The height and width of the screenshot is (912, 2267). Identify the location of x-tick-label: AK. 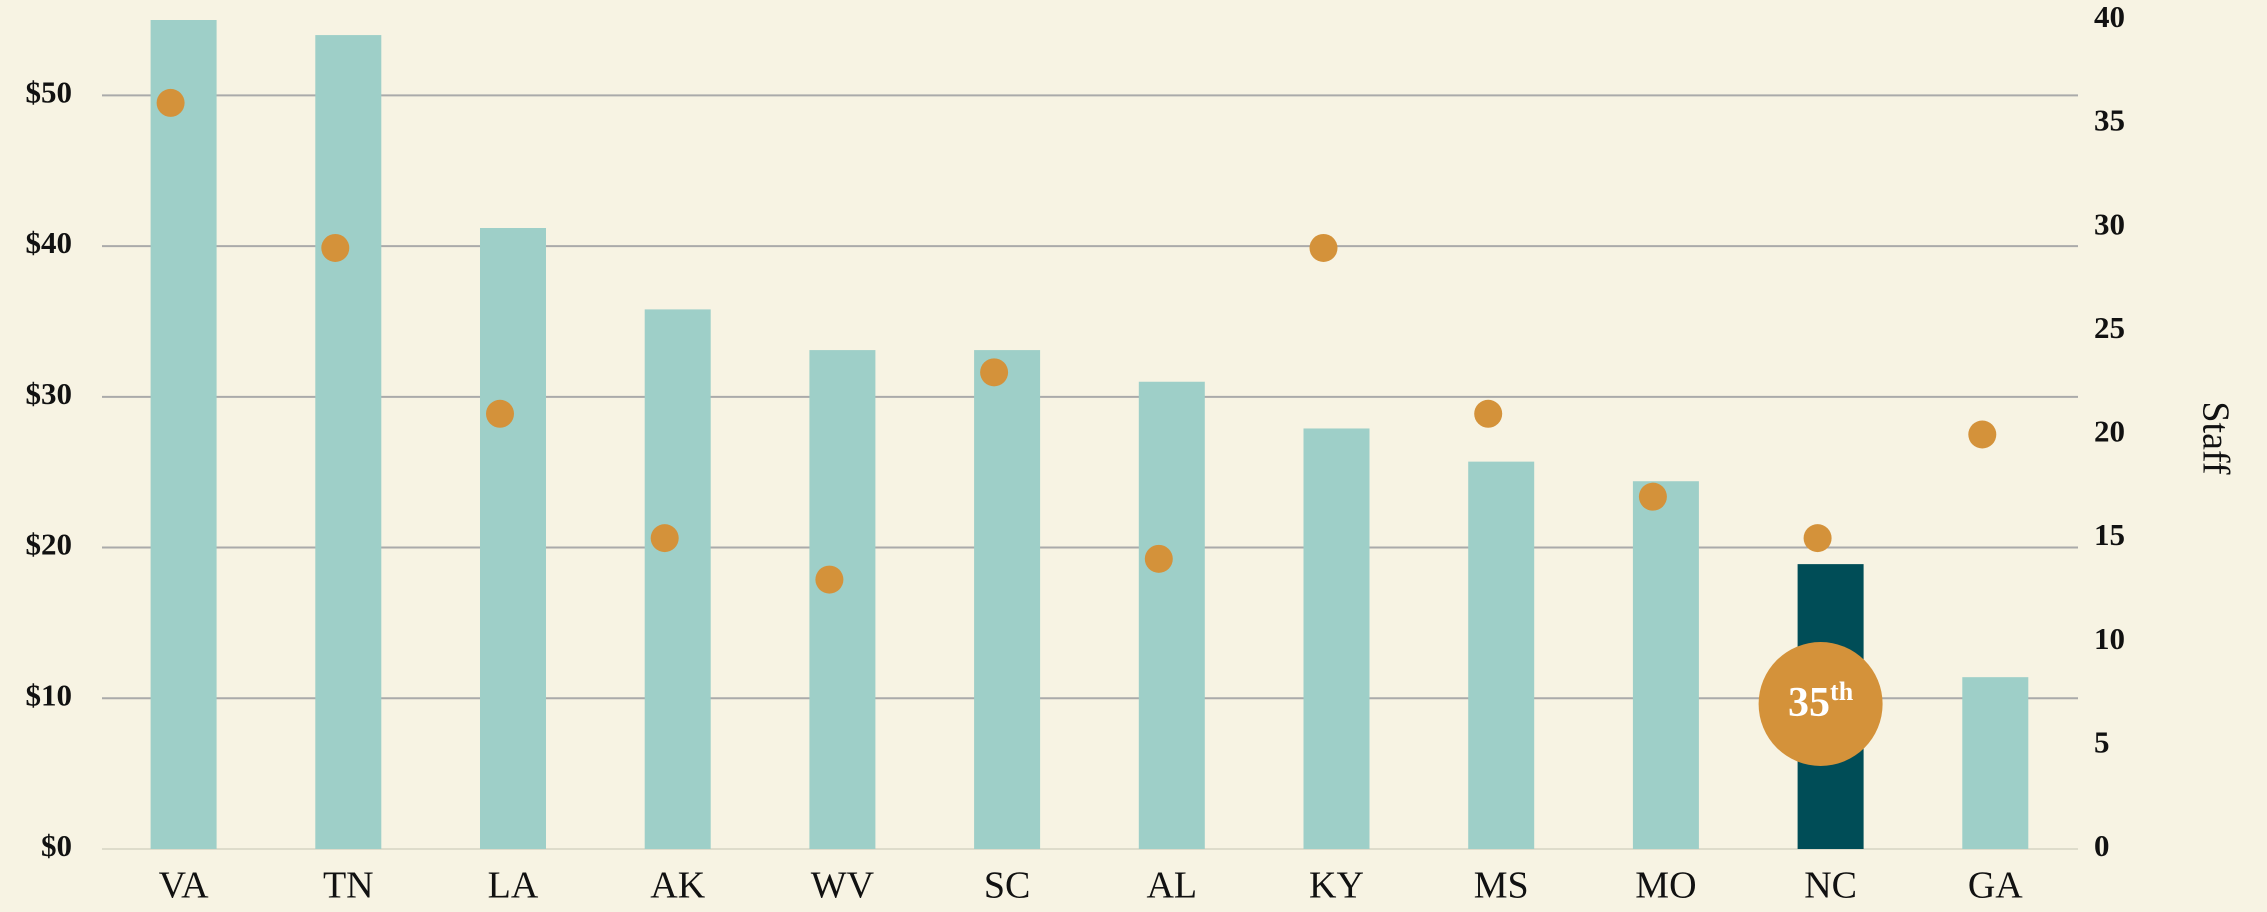
(677, 886).